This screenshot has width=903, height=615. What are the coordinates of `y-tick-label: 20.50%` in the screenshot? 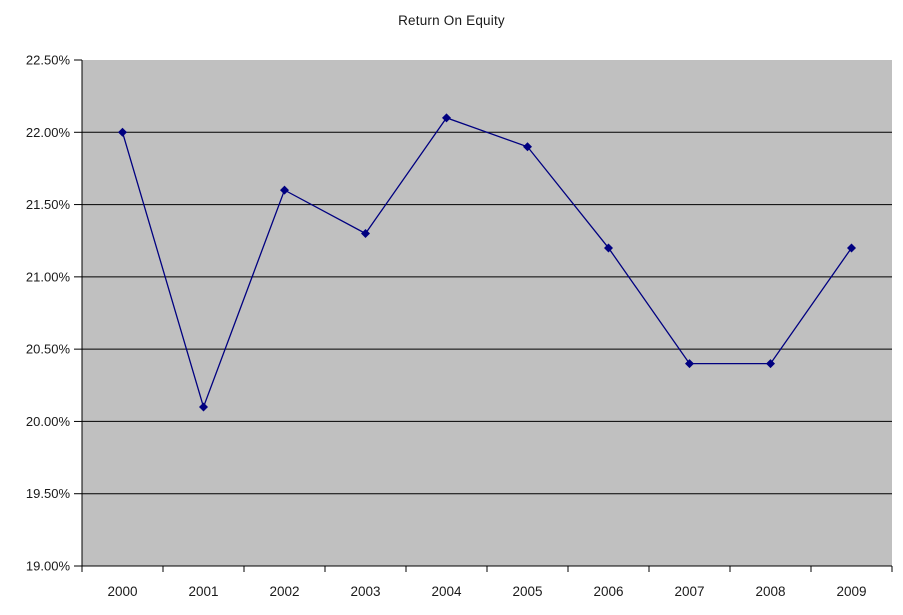 It's located at (48, 349).